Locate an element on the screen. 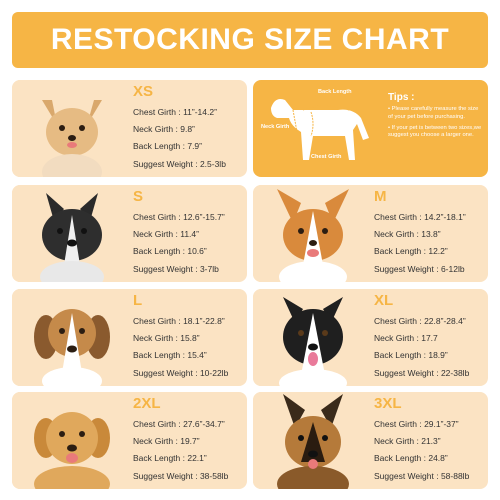 The width and height of the screenshot is (500, 500). beagle-photo is located at coordinates (72, 337).